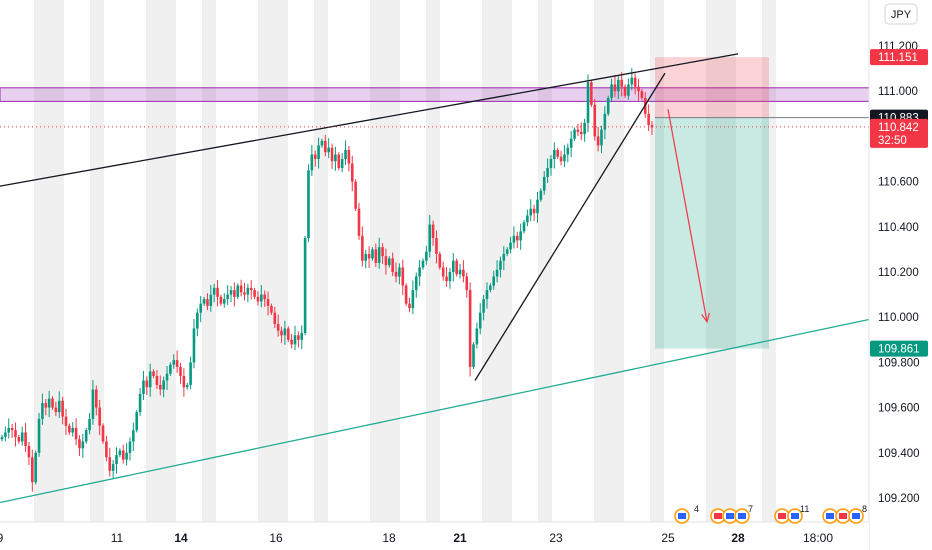 This screenshot has height=550, width=932. I want to click on projection-arrow, so click(687, 215).